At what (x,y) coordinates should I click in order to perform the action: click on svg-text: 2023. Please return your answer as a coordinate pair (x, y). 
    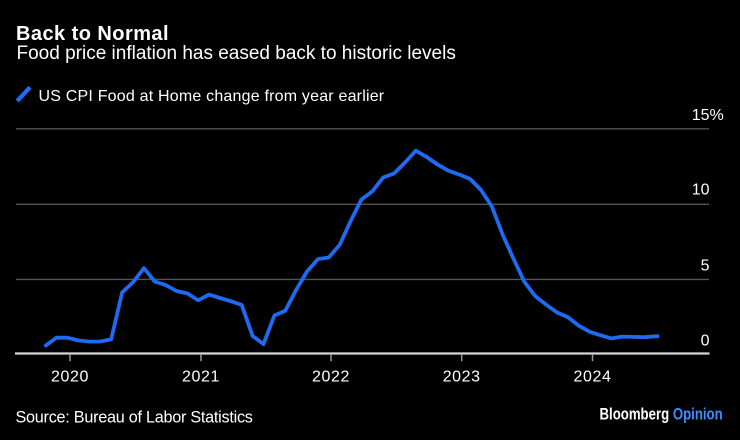
    Looking at the image, I should click on (462, 377).